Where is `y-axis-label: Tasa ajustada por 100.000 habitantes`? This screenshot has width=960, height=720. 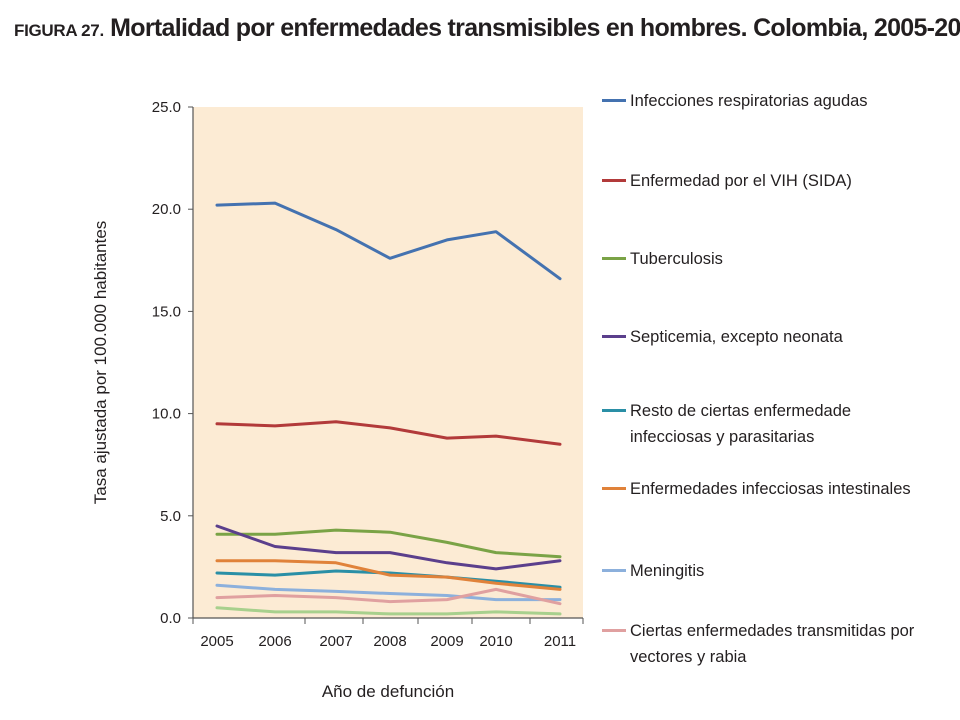
y-axis-label: Tasa ajustada por 100.000 habitantes is located at coordinates (100, 363).